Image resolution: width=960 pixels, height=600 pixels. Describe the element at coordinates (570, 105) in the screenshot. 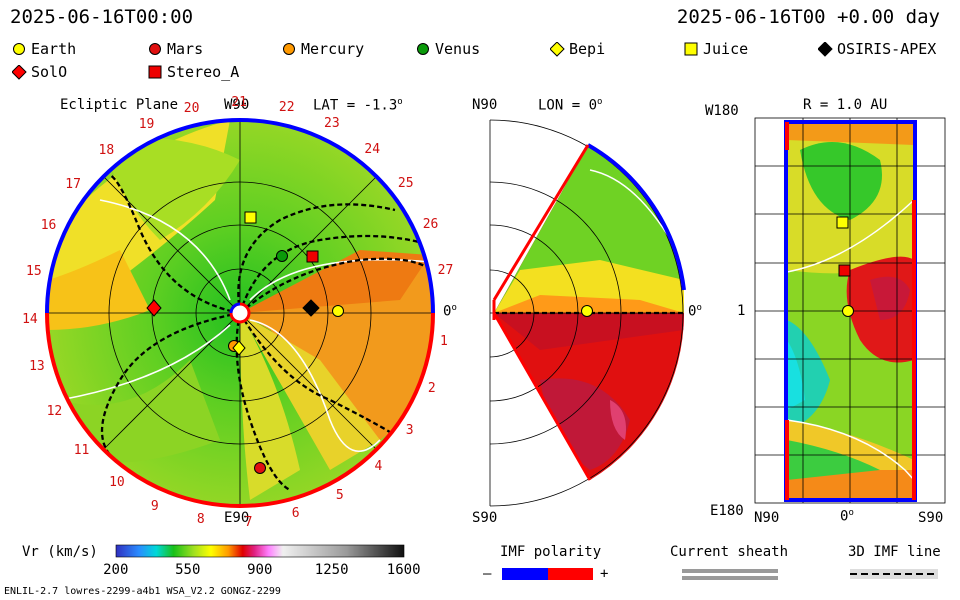

I see `meridional-lon-label: LON = 0o` at that location.